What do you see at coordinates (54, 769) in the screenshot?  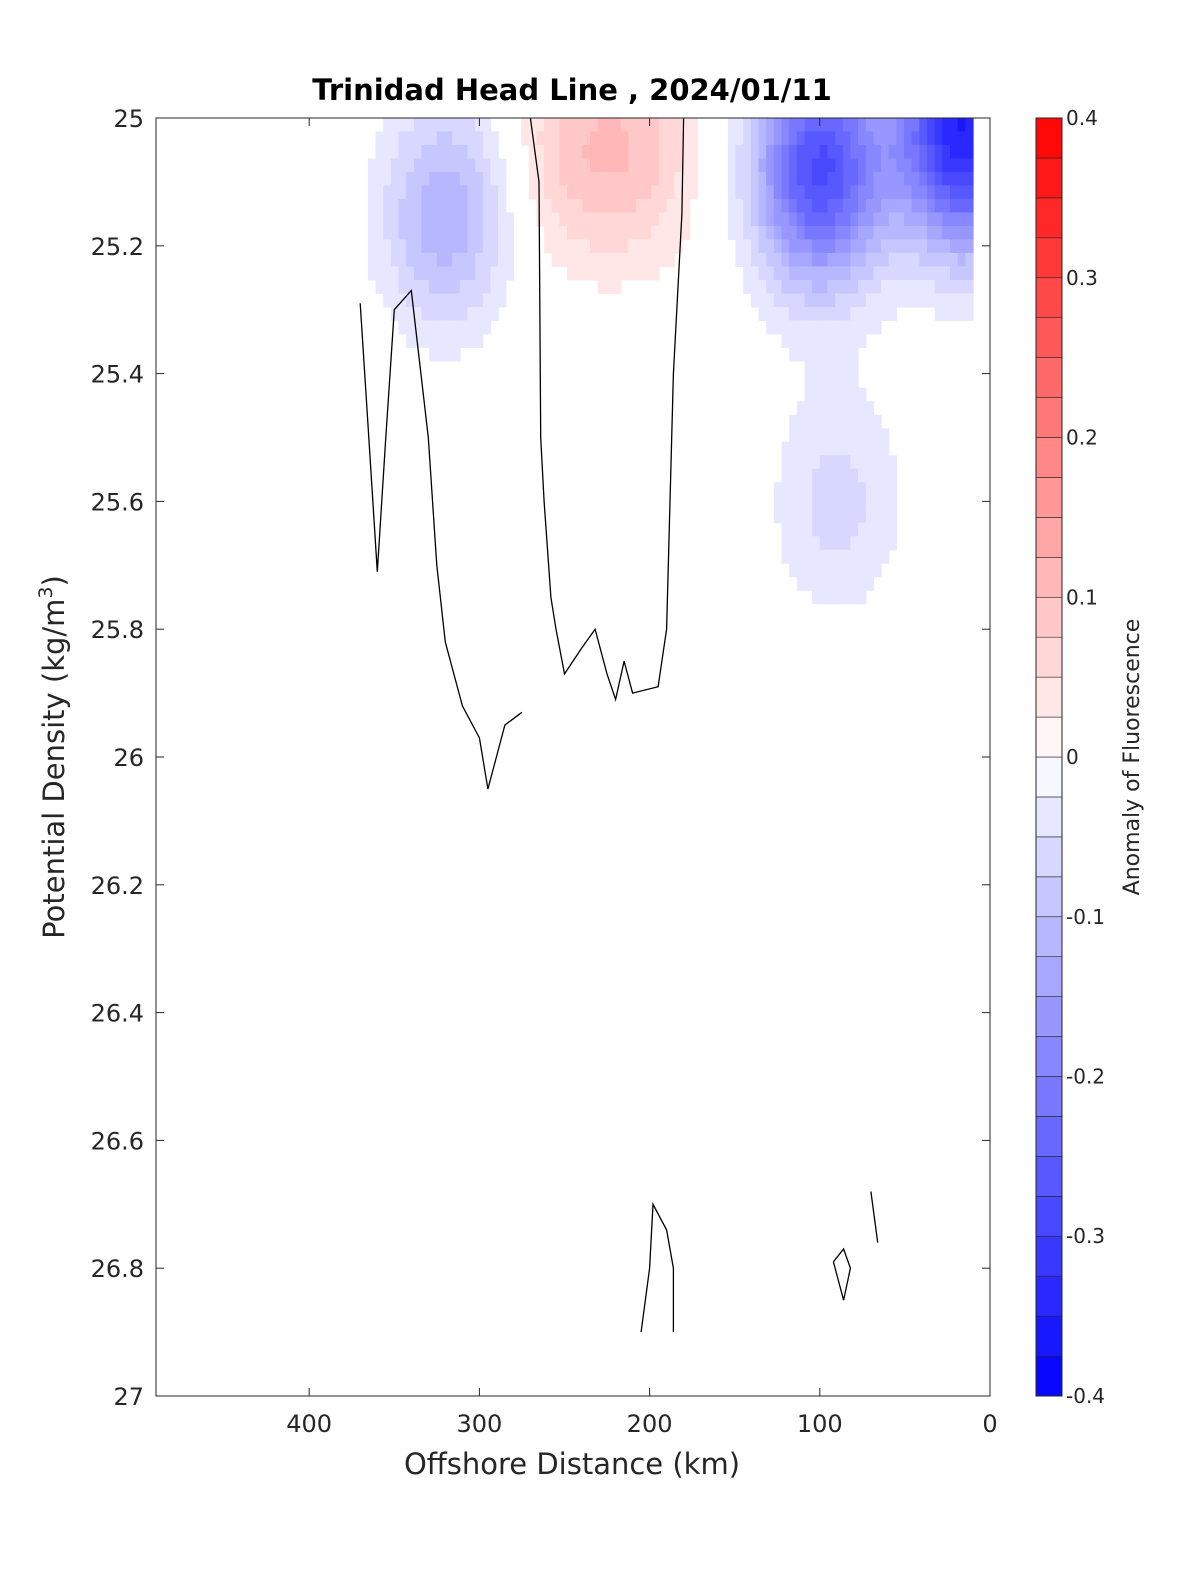 I see `y-axis-label-main: Potential Density (kg/m` at bounding box center [54, 769].